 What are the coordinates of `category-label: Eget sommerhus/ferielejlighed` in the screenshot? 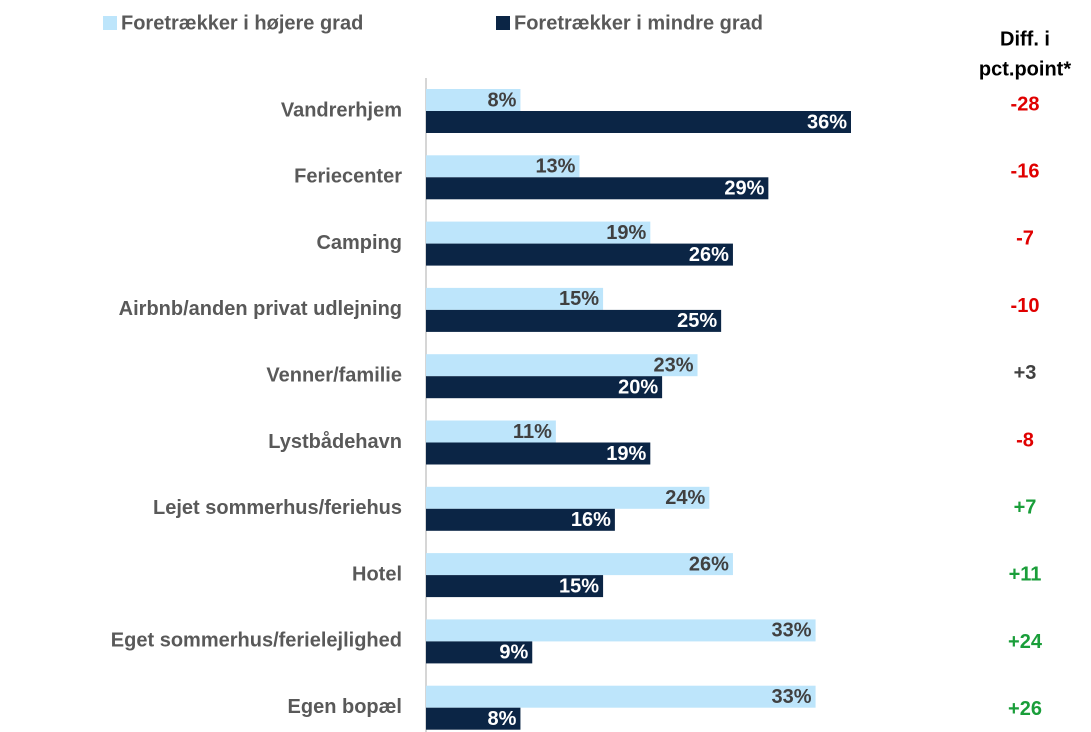 It's located at (256, 641).